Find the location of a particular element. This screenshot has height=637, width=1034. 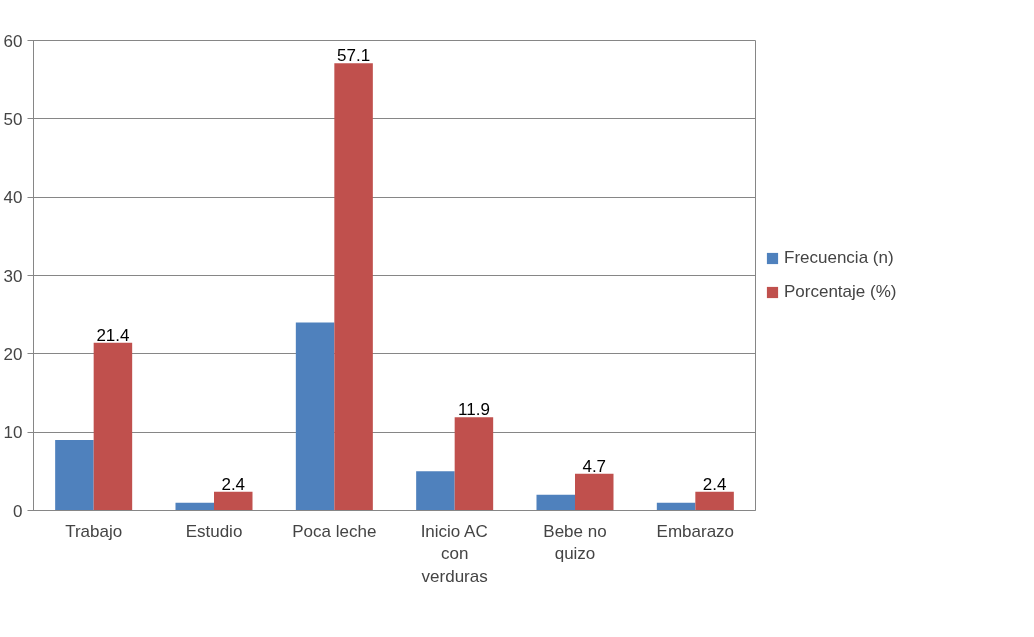

y-tick-label: 0 is located at coordinates (18, 511).